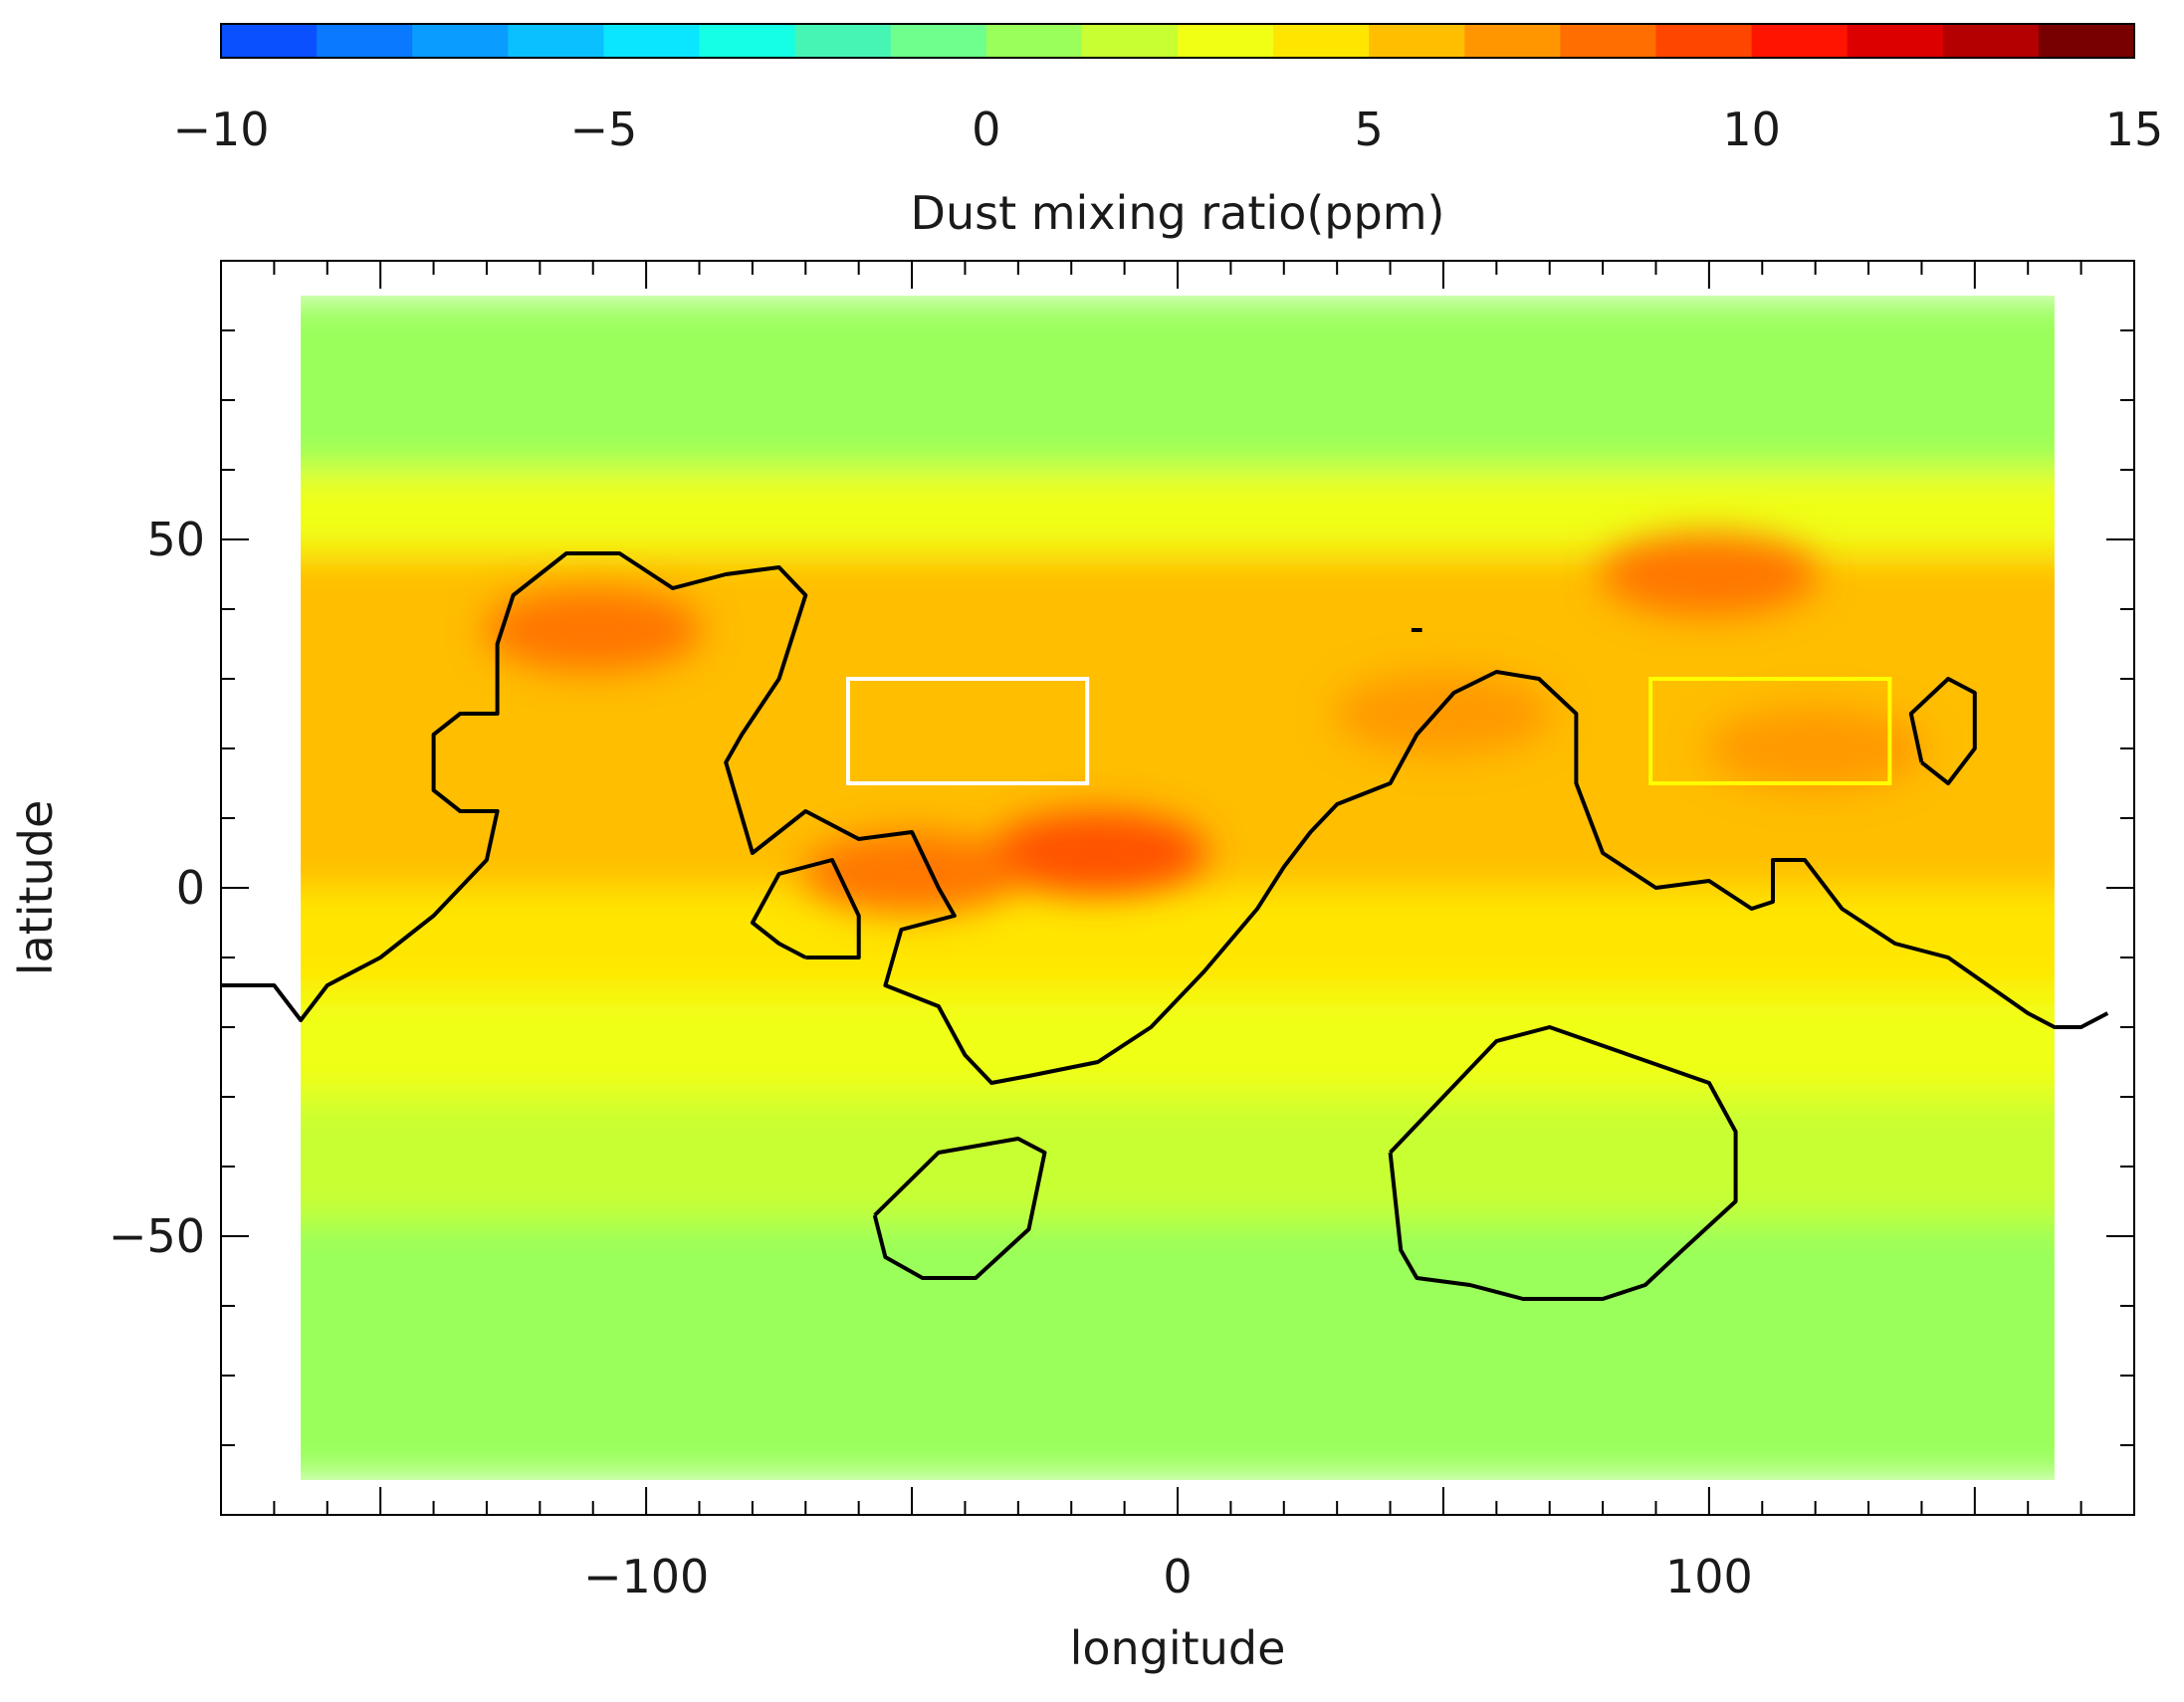 This screenshot has width=2184, height=1702. What do you see at coordinates (175, 540) in the screenshot?
I see `y-tick-label: 50` at bounding box center [175, 540].